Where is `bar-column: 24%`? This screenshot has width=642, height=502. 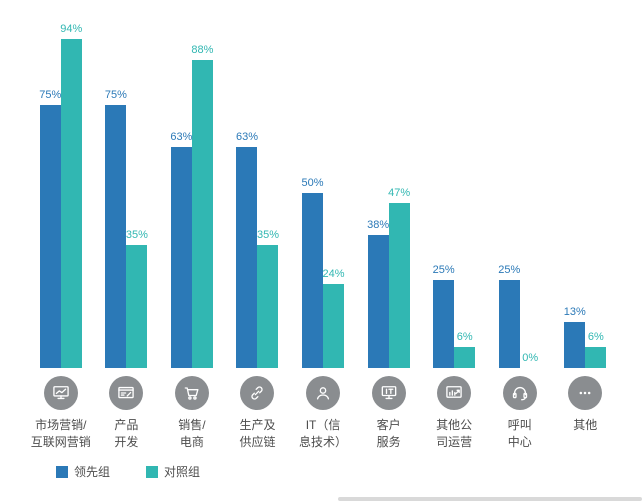 bar-column: 24% is located at coordinates (333, 318).